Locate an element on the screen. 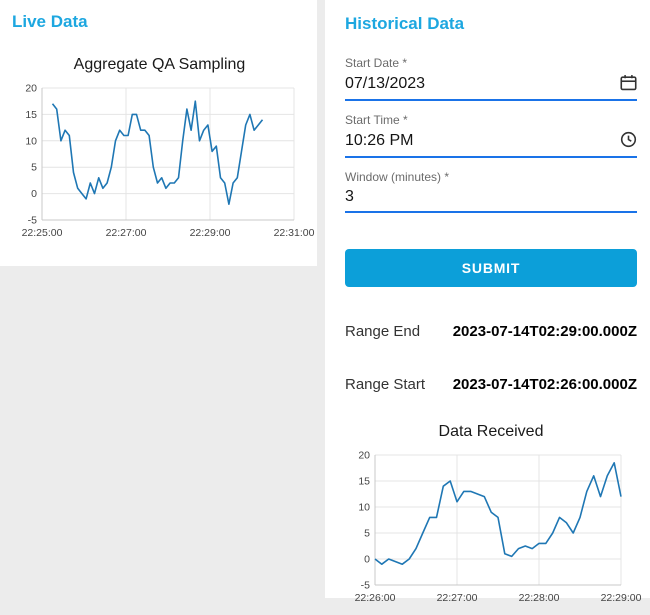 This screenshot has width=650, height=615. range-end-row: Range End 2023-07-14T02:29:00.000Z is located at coordinates (491, 331).